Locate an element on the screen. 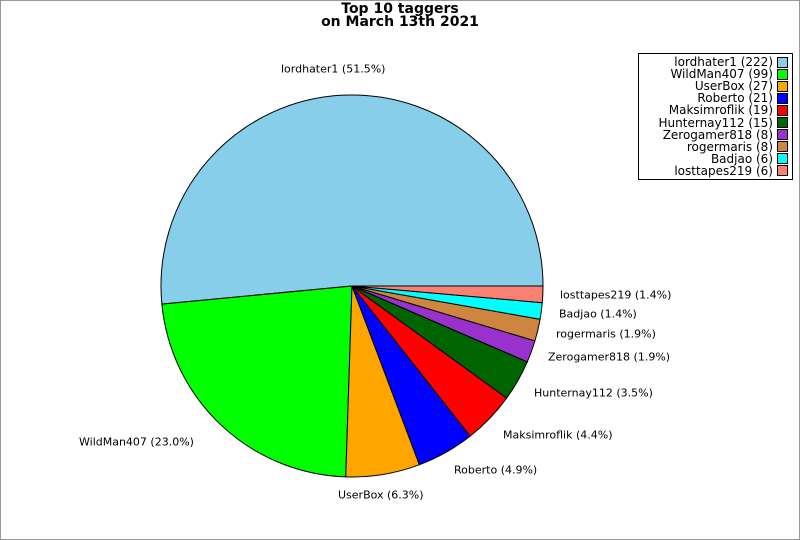 Image resolution: width=800 pixels, height=540 pixels. legend-item-Hunternay112: Hunternay112 (15) is located at coordinates (714, 122).